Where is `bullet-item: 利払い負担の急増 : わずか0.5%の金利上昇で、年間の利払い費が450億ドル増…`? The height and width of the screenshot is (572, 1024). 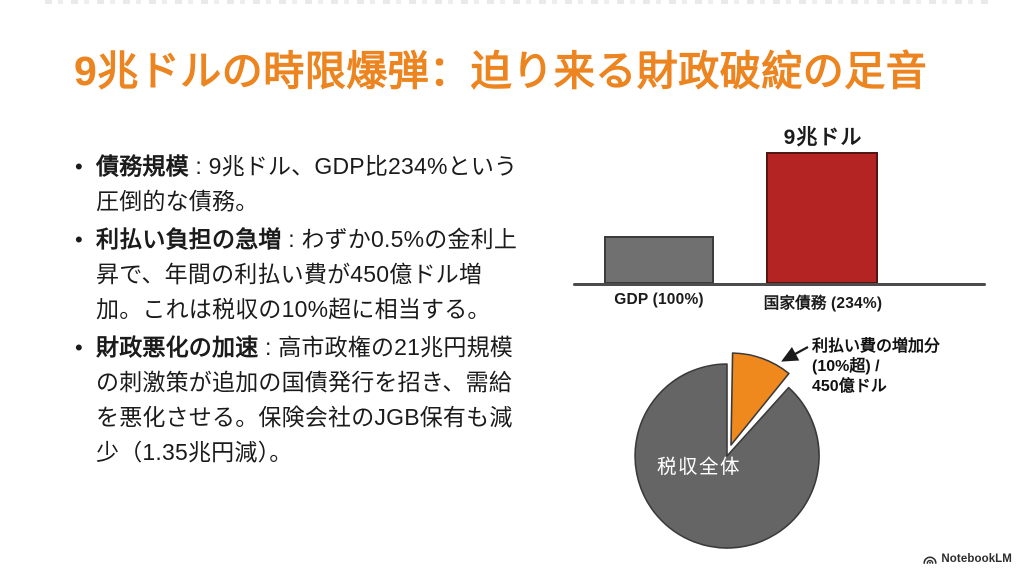
bullet-item: 利払い負担の急増 : わずか0.5%の金利上昇で、年間の利払い費が450億ドル増… is located at coordinates (298, 274).